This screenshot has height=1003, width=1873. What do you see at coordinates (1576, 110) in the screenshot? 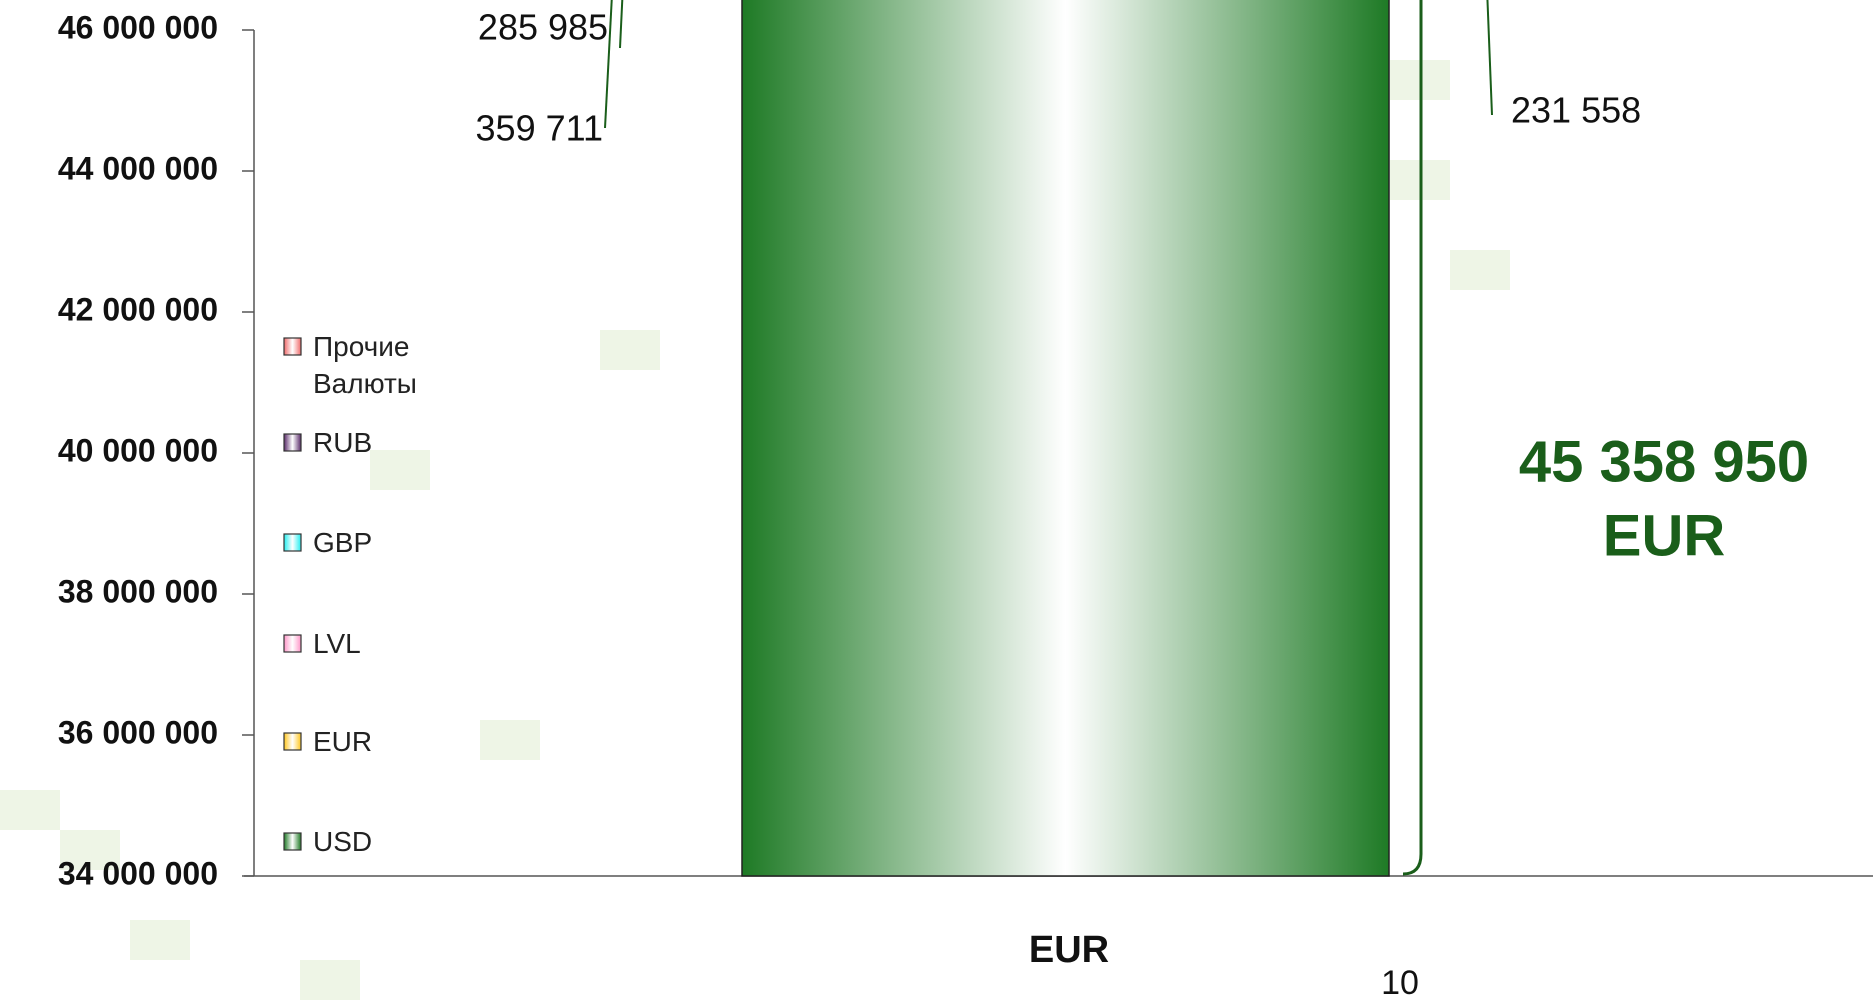
I see `value-label: 231 558` at bounding box center [1576, 110].